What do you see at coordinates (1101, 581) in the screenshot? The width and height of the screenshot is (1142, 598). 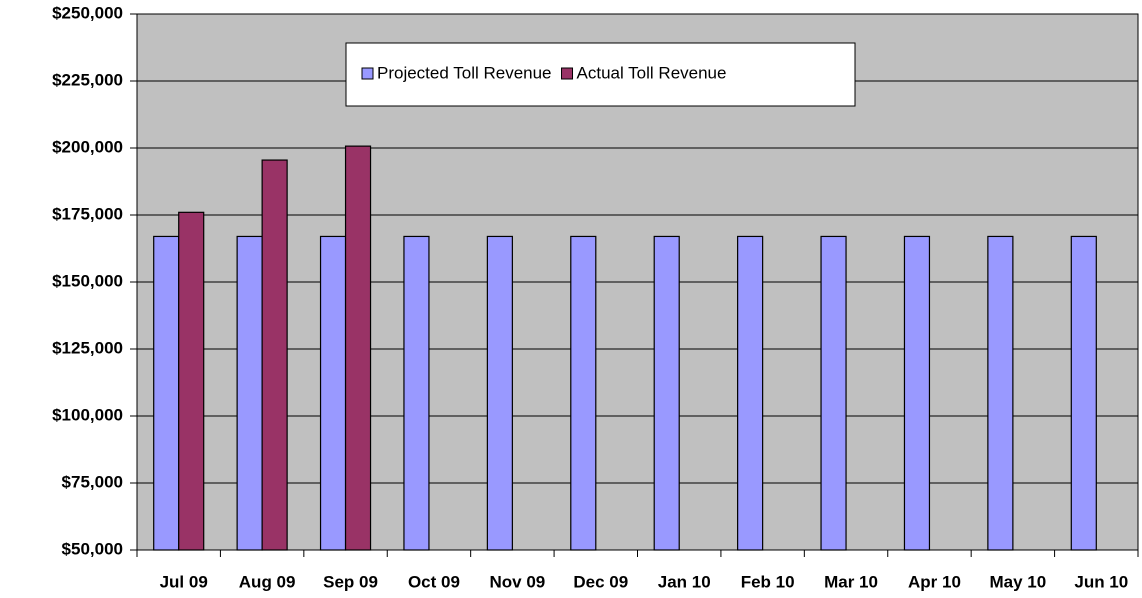 I see `x-tick-label: Jun 10` at bounding box center [1101, 581].